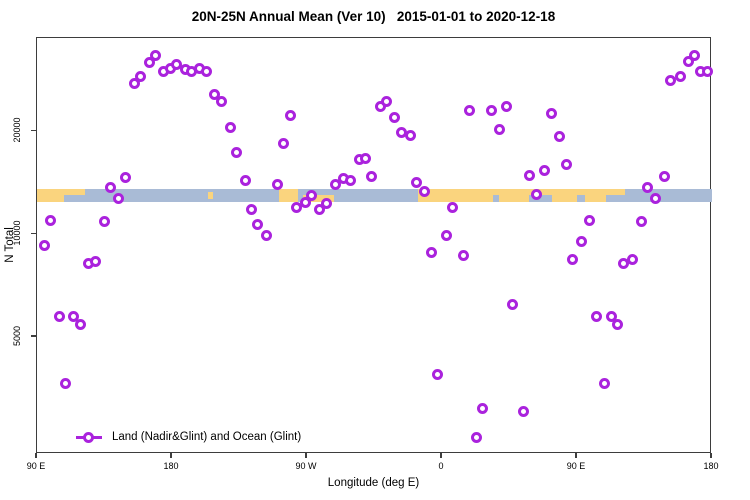  Describe the element at coordinates (36, 466) in the screenshot. I see `x-tick-label: 90 E` at that location.